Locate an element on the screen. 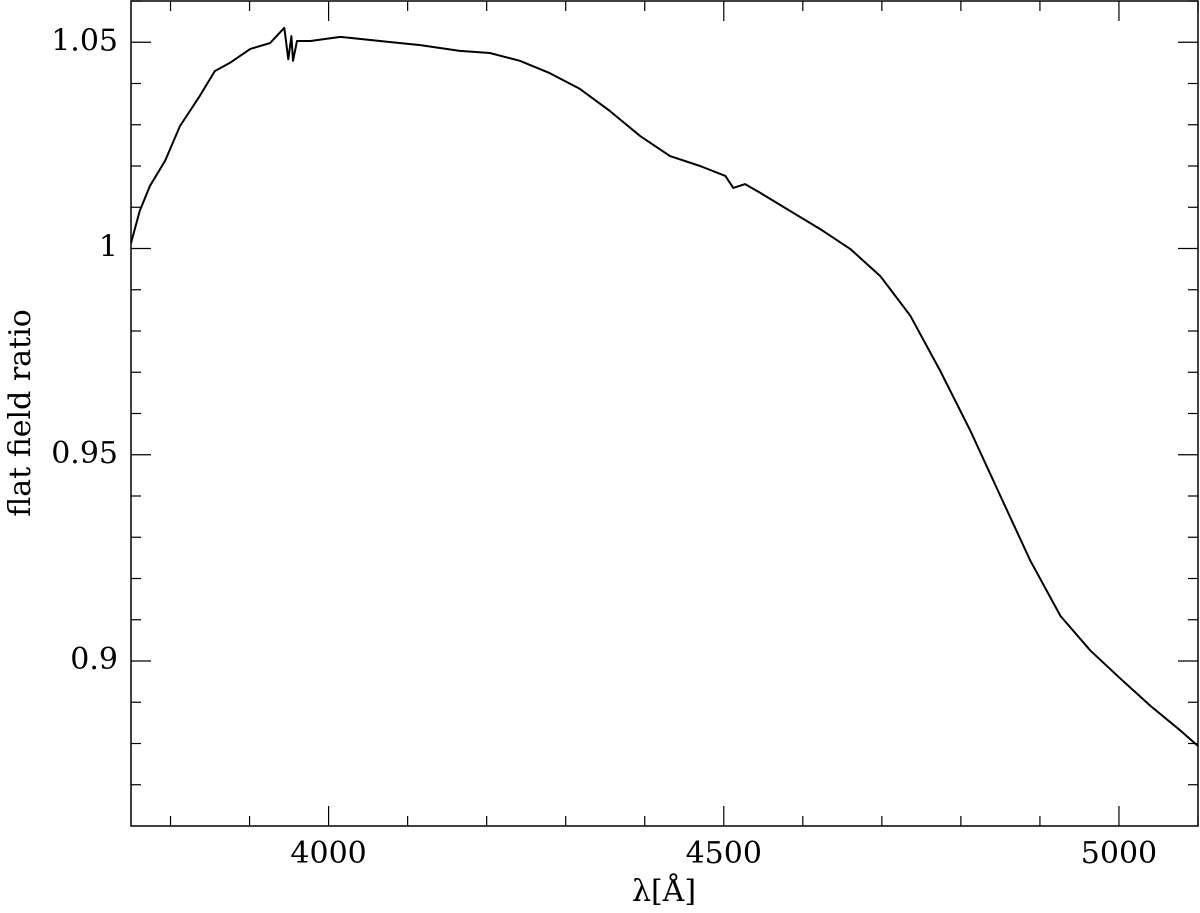  y-tick-label: 0.9 is located at coordinates (94, 659).